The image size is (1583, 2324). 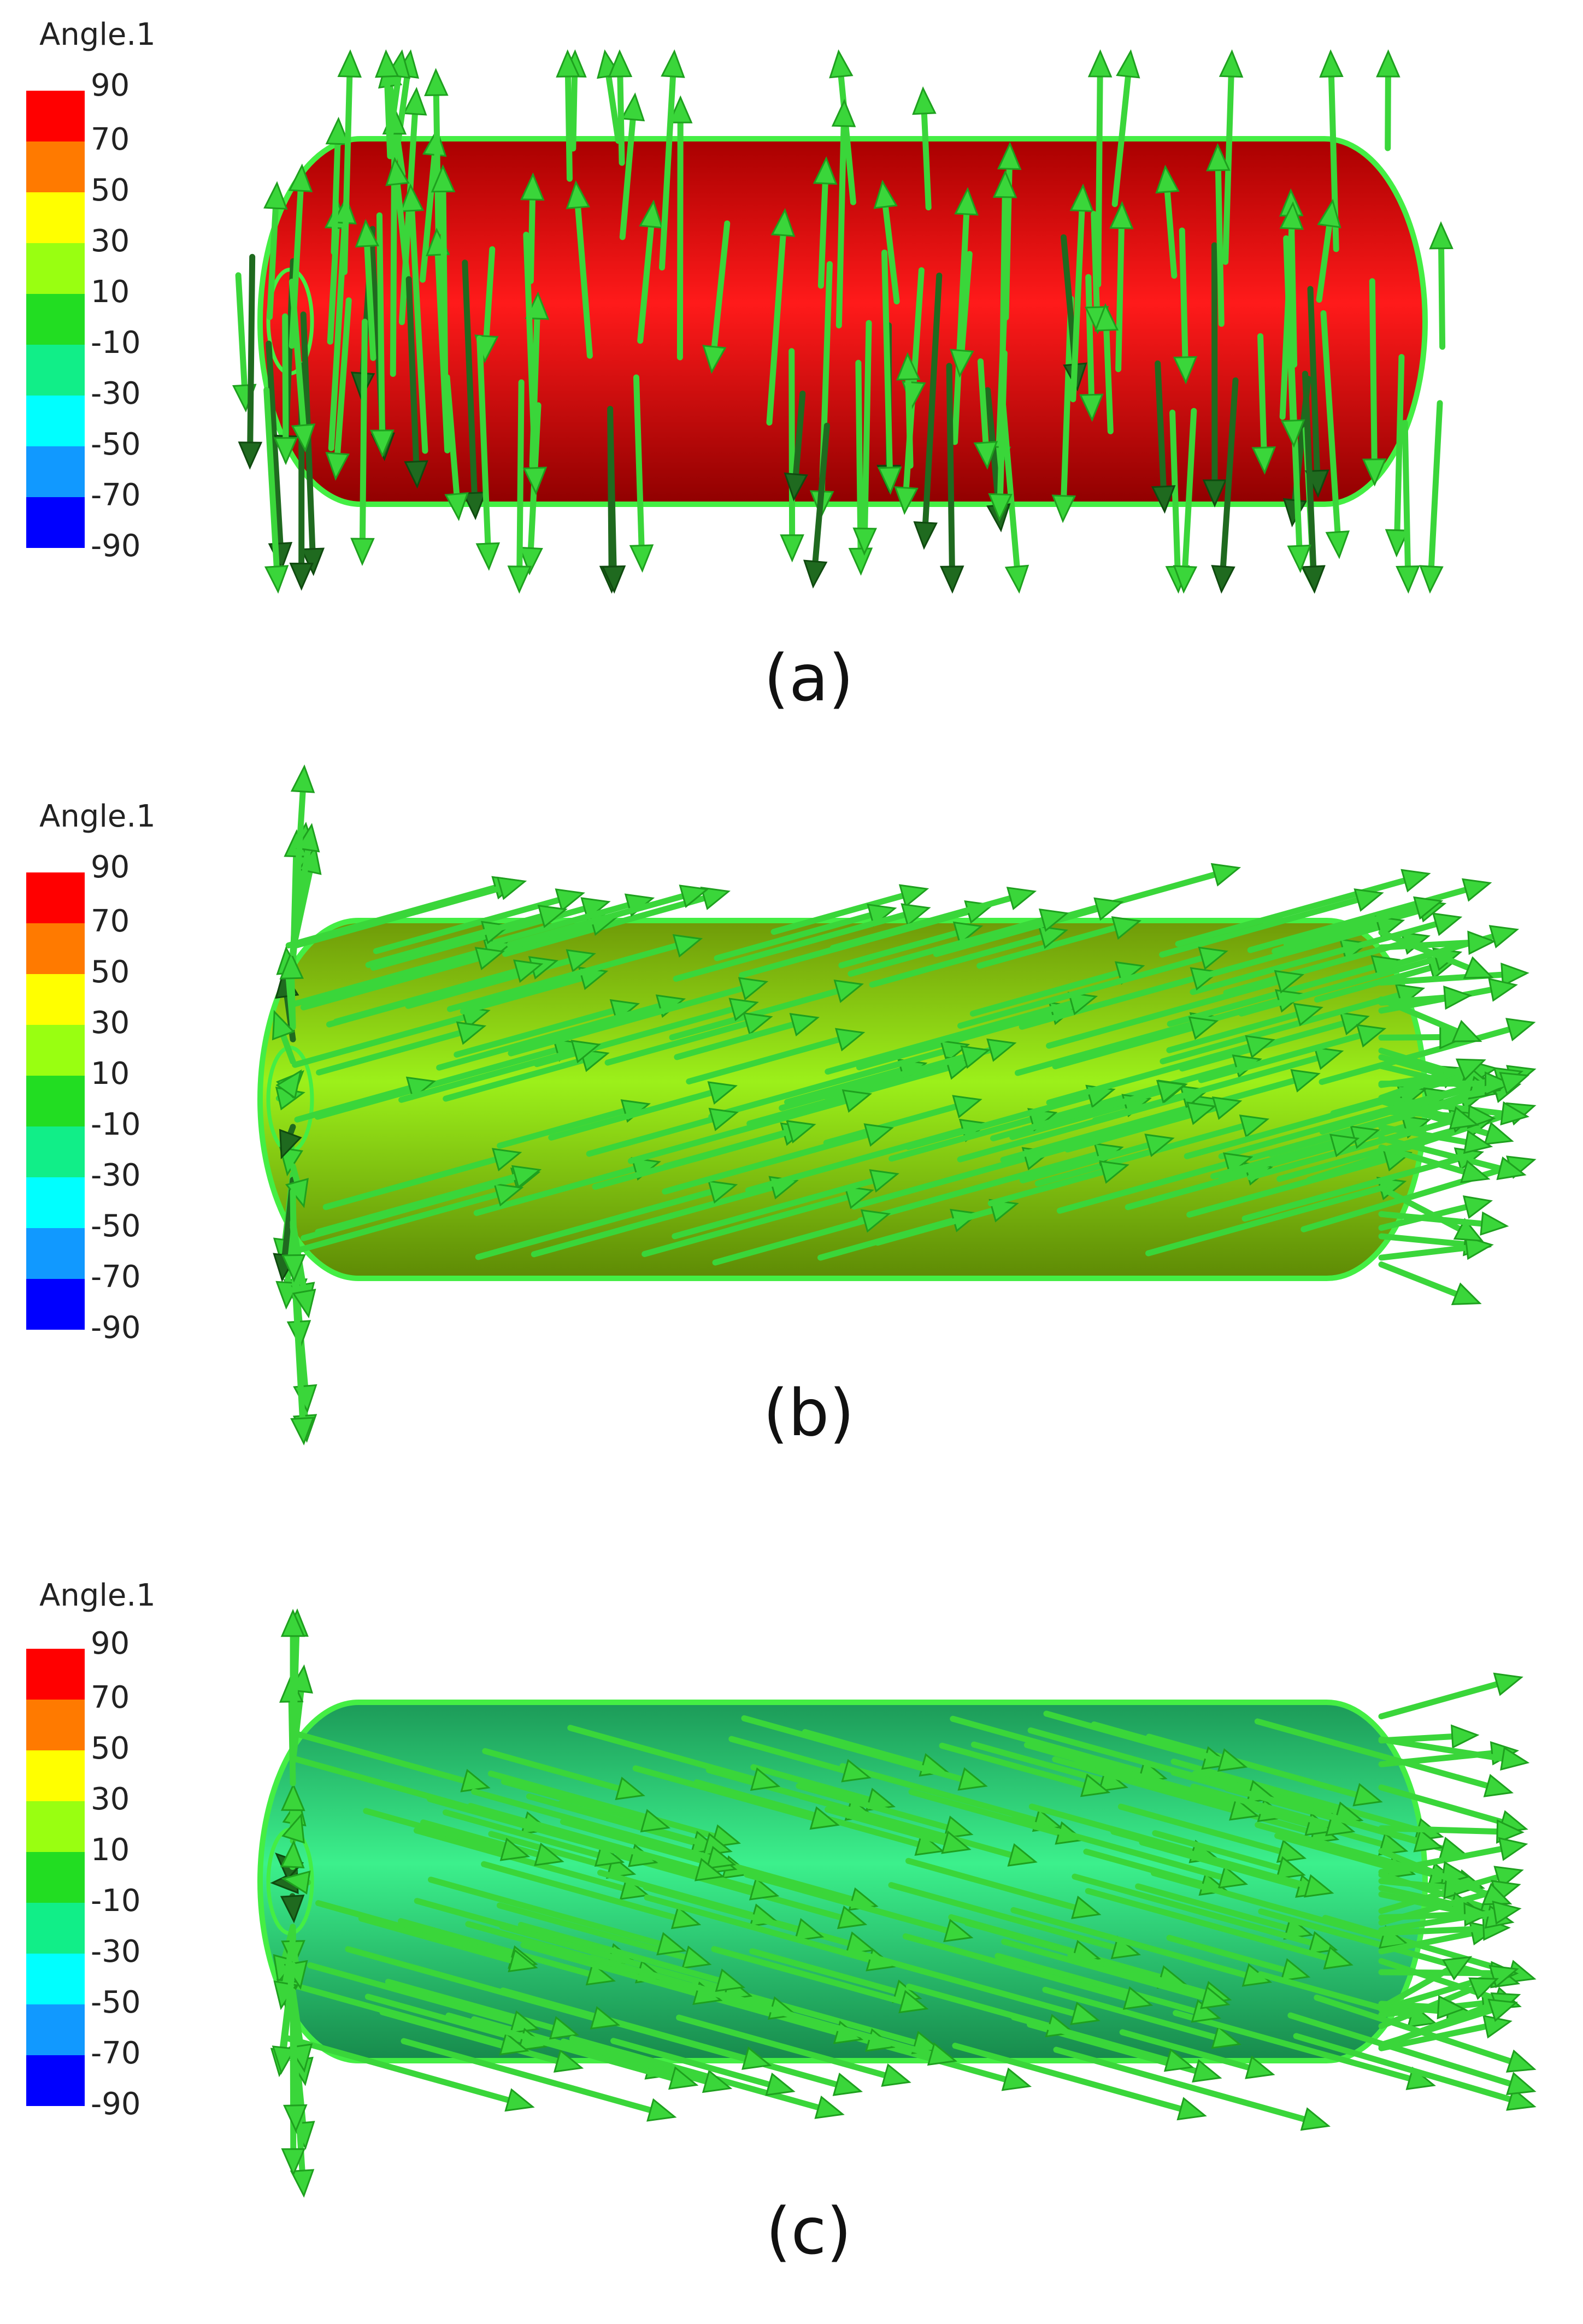 I want to click on legend-label: 30, so click(x=110, y=1023).